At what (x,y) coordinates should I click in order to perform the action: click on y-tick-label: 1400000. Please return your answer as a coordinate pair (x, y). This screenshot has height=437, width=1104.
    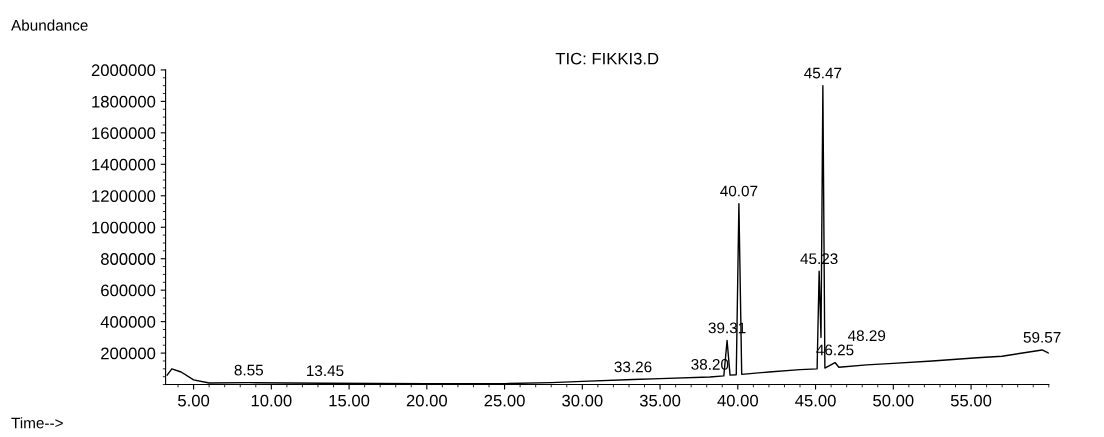
    Looking at the image, I should click on (124, 164).